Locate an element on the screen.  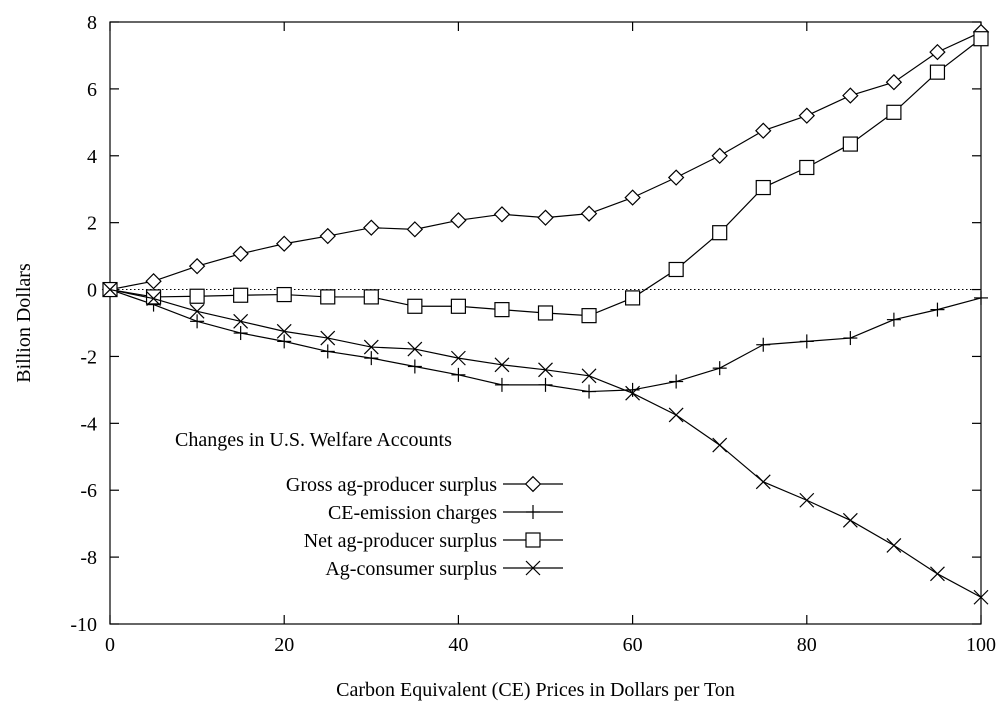
x-tick-label: 100 is located at coordinates (981, 645).